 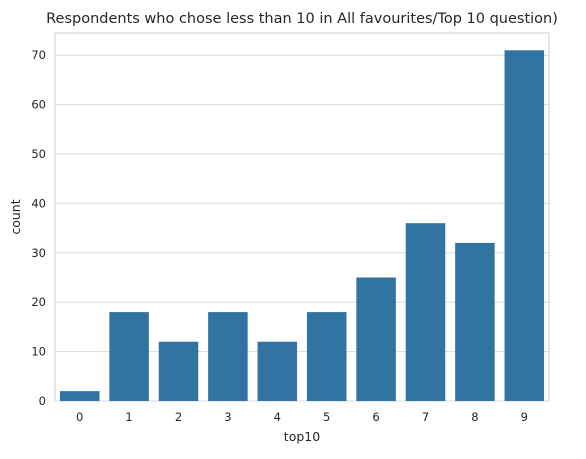 I want to click on y-tick-label: 10, so click(x=38, y=352).